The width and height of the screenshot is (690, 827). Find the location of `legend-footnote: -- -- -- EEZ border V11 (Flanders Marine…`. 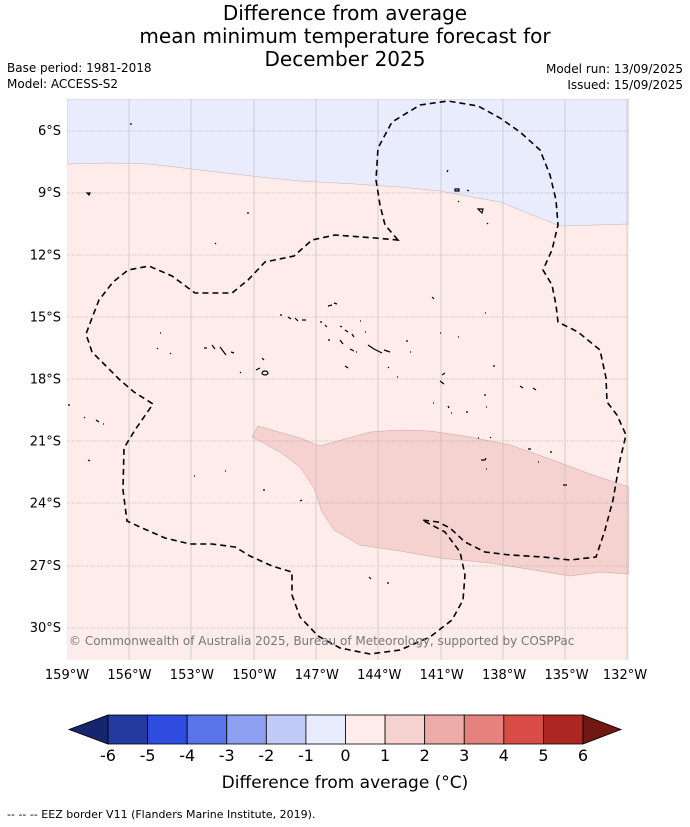

legend-footnote: -- -- -- EEZ border V11 (Flanders Marine… is located at coordinates (161, 814).